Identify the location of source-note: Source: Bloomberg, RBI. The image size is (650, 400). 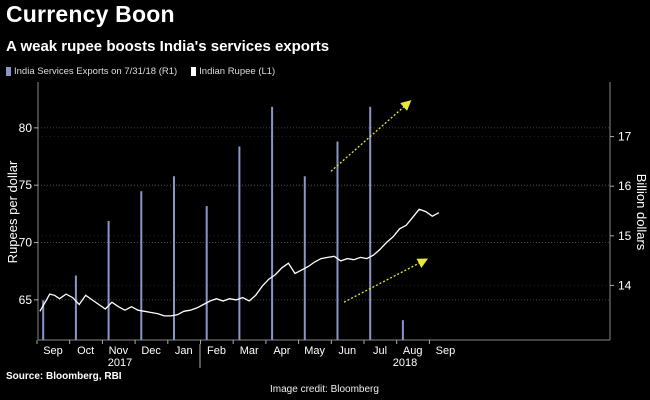
(64, 376).